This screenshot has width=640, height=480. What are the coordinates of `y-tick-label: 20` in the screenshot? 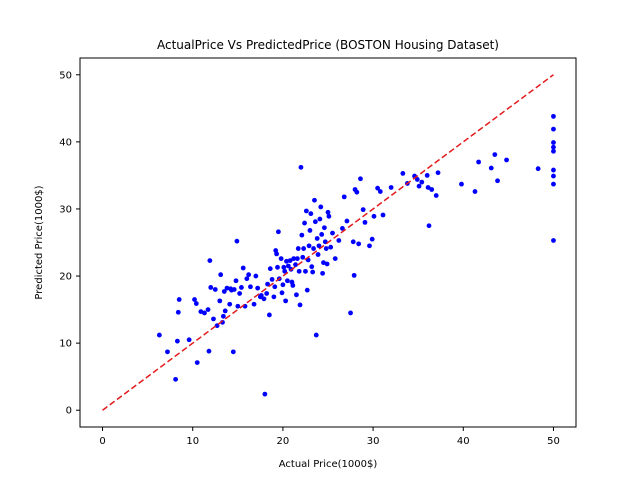 It's located at (65, 277).